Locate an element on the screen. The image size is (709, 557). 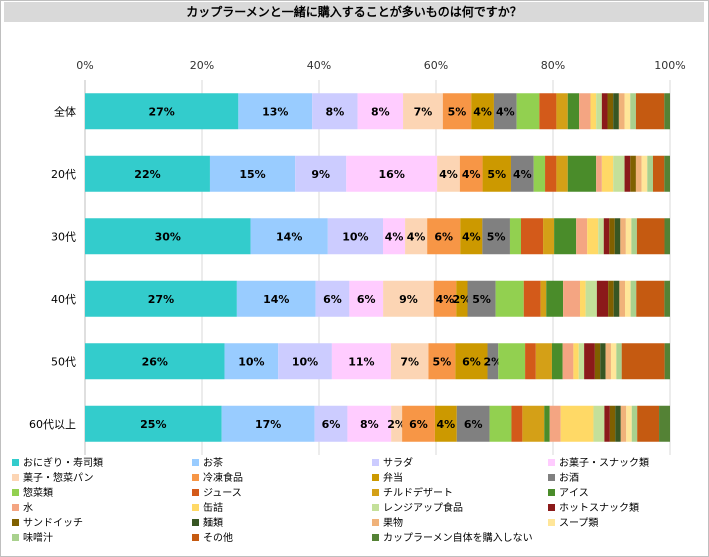
category-label: 50代 is located at coordinates (63, 361).